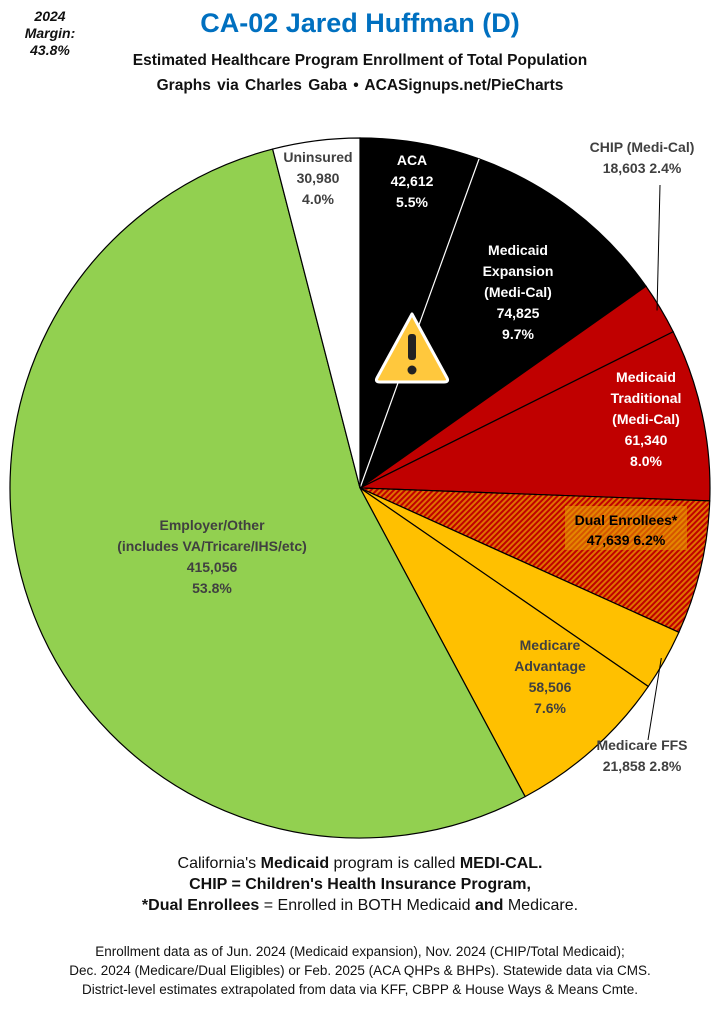  Describe the element at coordinates (550, 708) in the screenshot. I see `slice-label: 7.6%` at that location.